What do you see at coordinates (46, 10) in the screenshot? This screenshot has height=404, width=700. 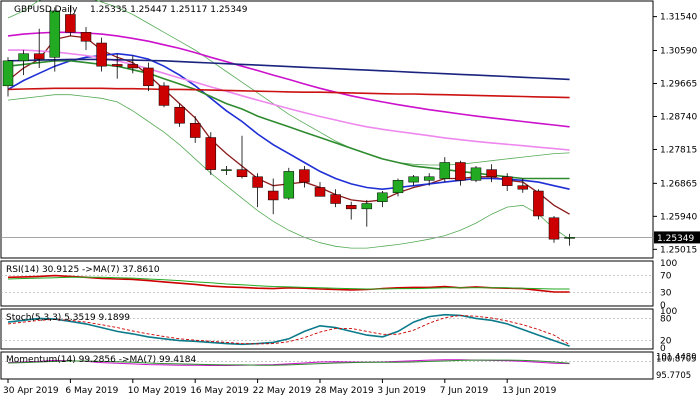 I see `chart-symbol-title: GBPUSD,Daily` at bounding box center [46, 10].